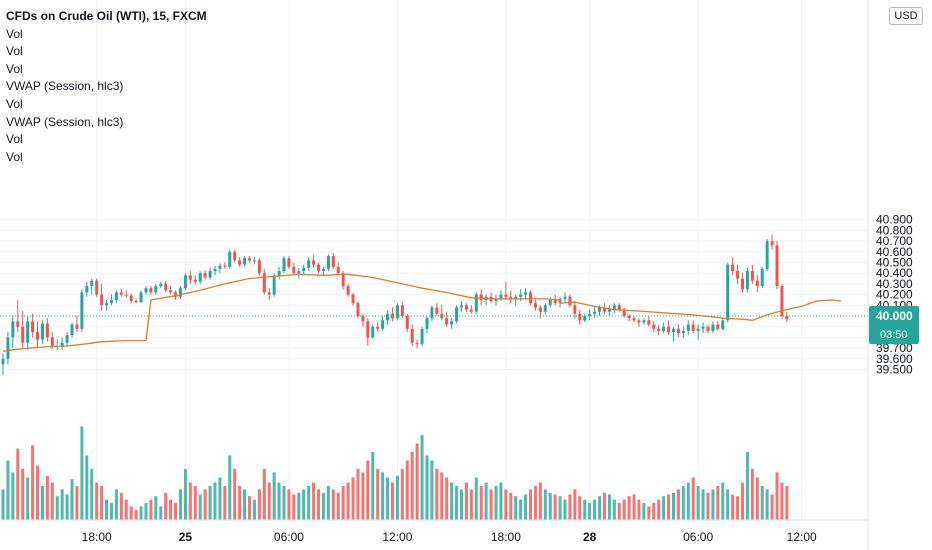 Image resolution: width=932 pixels, height=550 pixels. I want to click on time-tick-label: 12:00, so click(802, 537).